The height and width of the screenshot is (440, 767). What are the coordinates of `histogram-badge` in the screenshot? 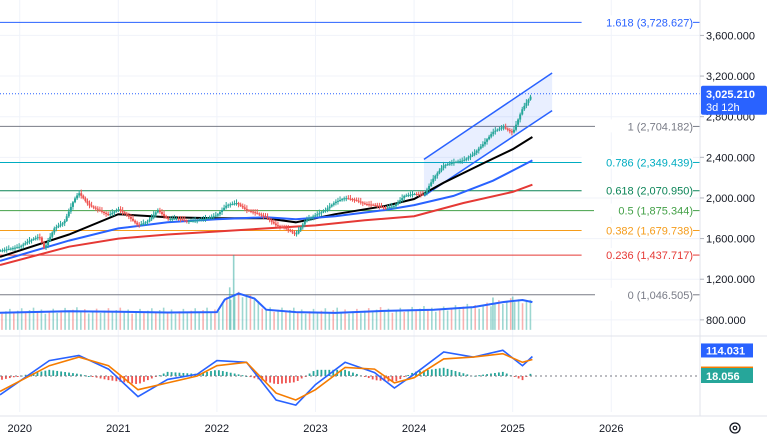 It's located at (727, 375).